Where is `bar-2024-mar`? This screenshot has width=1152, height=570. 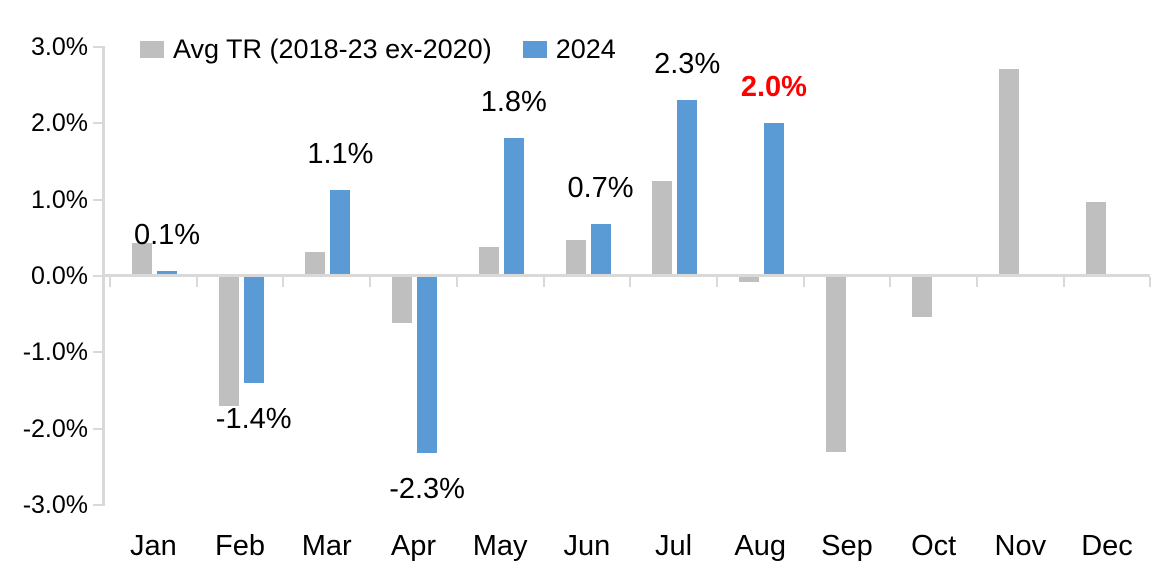 bar-2024-mar is located at coordinates (340, 232).